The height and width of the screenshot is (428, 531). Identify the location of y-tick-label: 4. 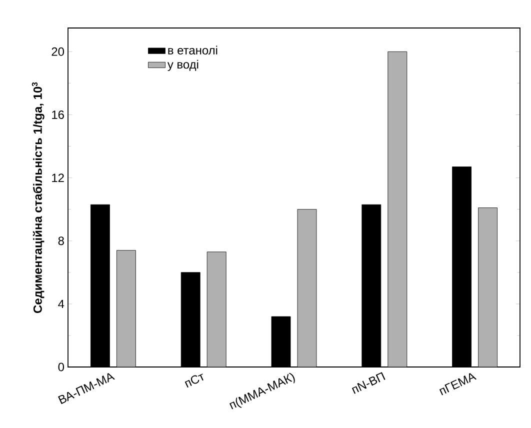
(61, 304).